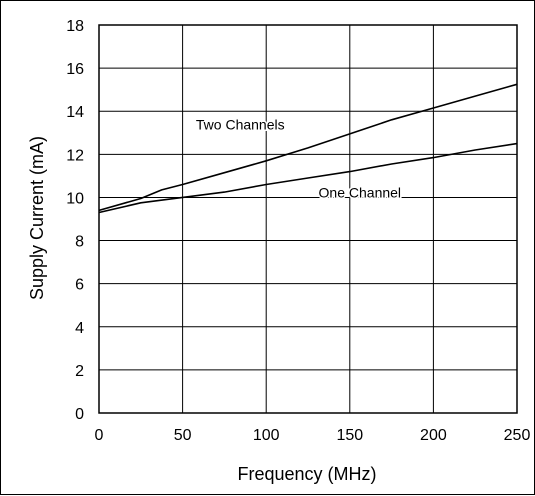  I want to click on y-tick-label: 2, so click(79, 371).